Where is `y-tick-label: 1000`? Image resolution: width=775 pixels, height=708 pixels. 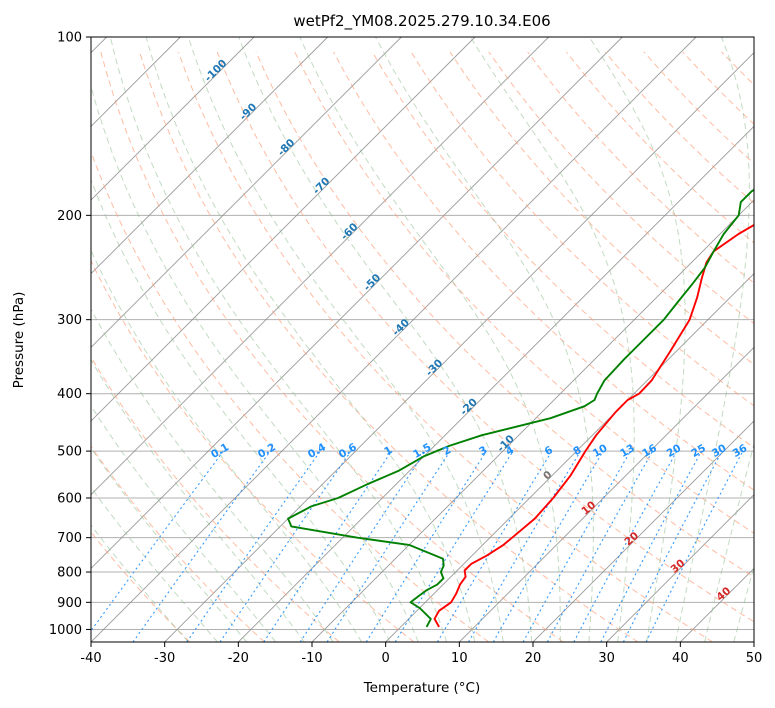 y-tick-label: 1000 is located at coordinates (65, 630).